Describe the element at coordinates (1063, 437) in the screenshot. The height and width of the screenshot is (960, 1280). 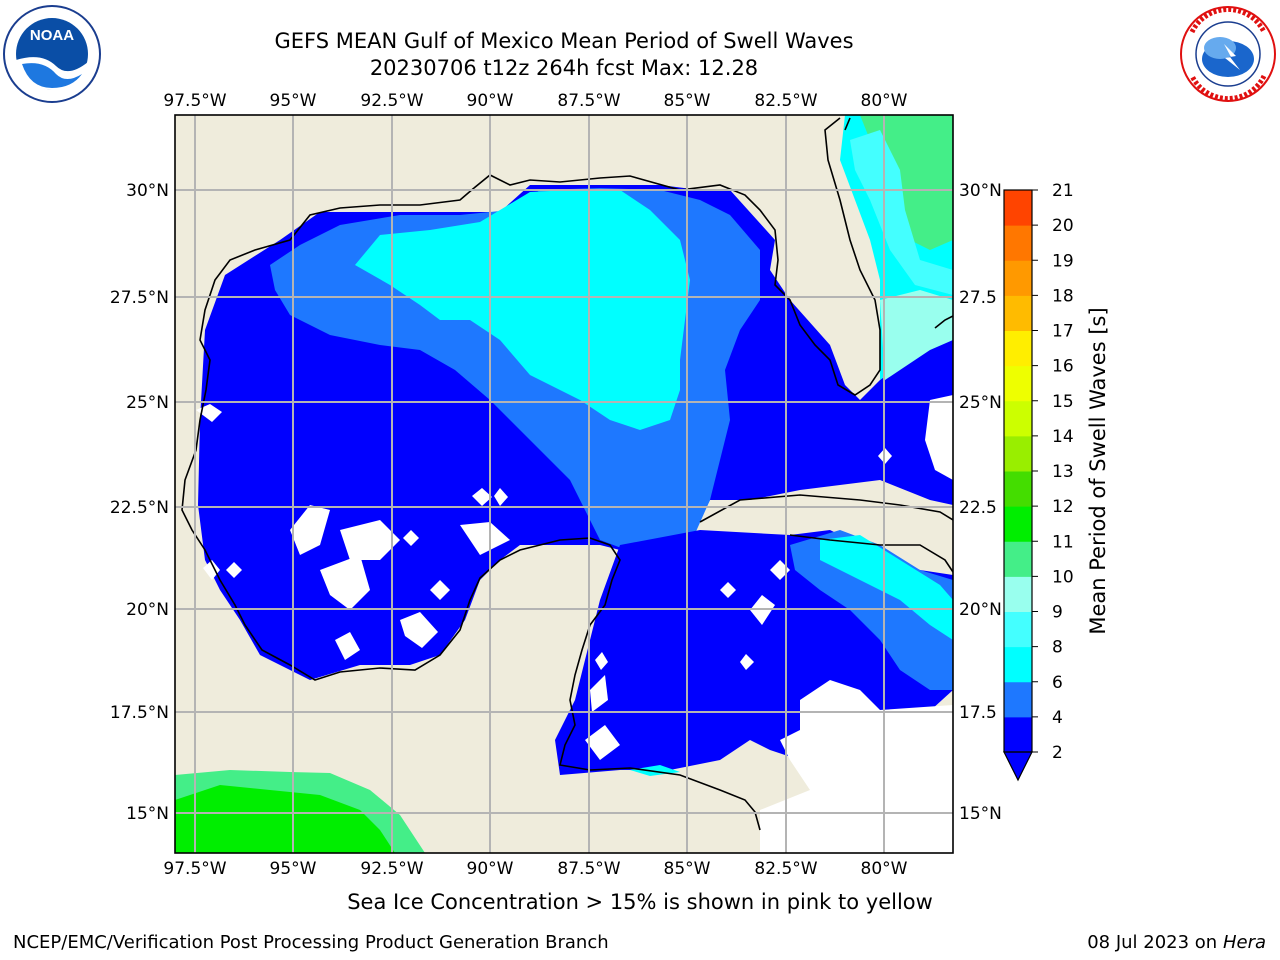
I see `colorbar-tick-label: 14` at that location.